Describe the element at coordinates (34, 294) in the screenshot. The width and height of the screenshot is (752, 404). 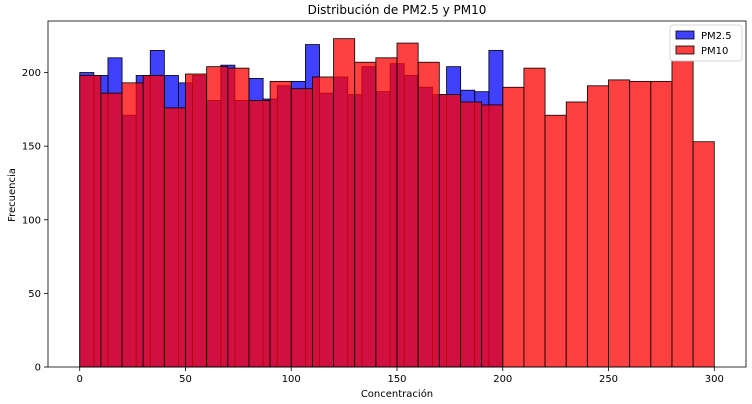
I see `y-tick-label-50: 50` at that location.